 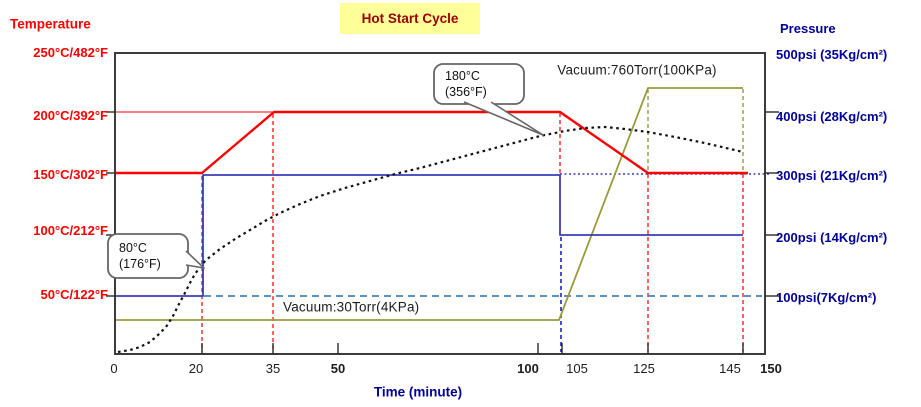 What do you see at coordinates (50, 24) in the screenshot?
I see `left-axis-title: Temperature` at bounding box center [50, 24].